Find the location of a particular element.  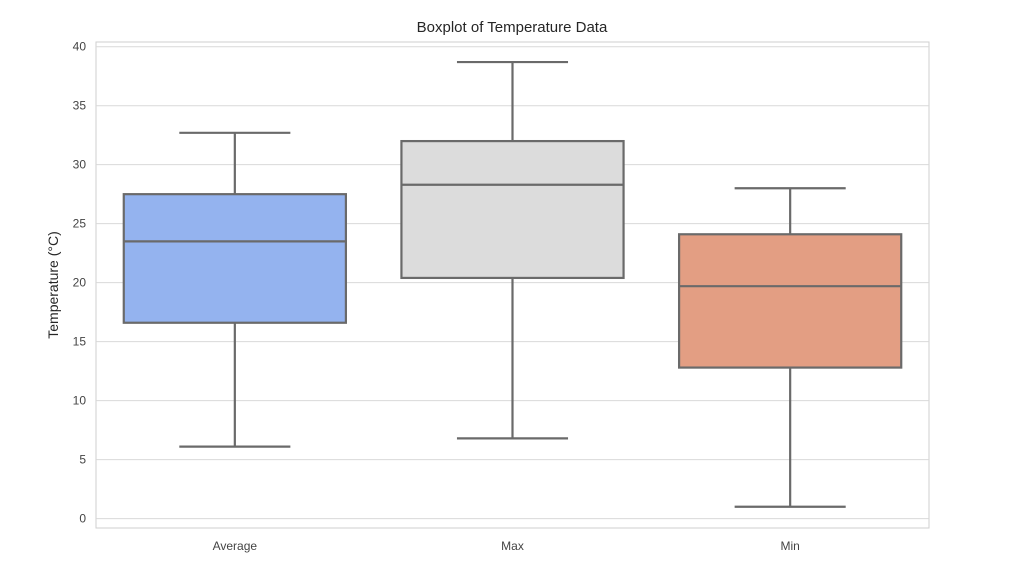

y-axis-label: Temperature (°C) is located at coordinates (53, 285).